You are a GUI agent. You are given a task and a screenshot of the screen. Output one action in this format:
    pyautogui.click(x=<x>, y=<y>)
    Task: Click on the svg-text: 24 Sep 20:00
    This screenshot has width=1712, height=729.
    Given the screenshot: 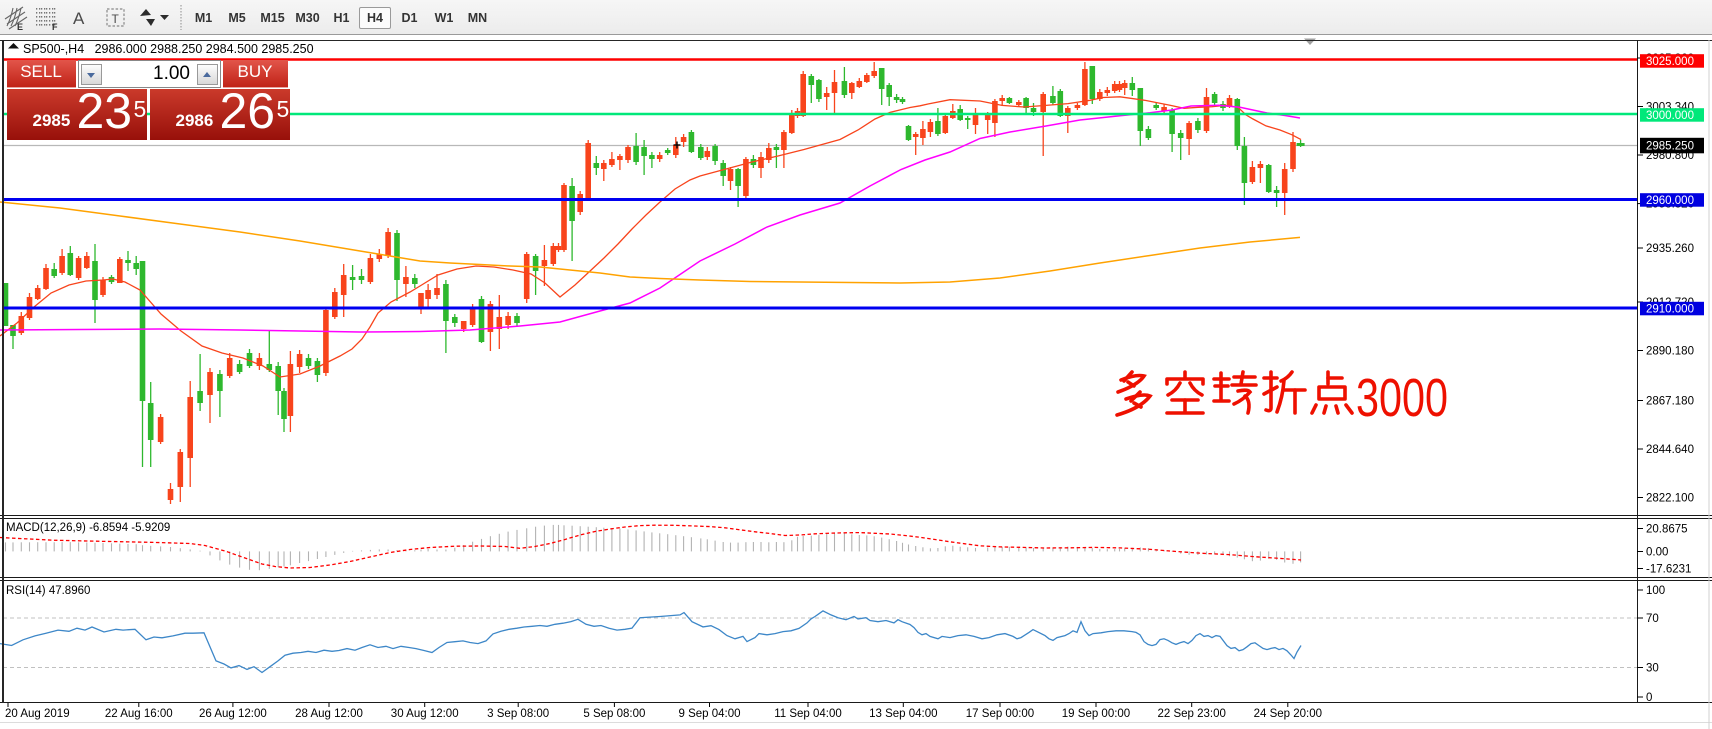 What is the action you would take?
    pyautogui.click(x=1288, y=714)
    